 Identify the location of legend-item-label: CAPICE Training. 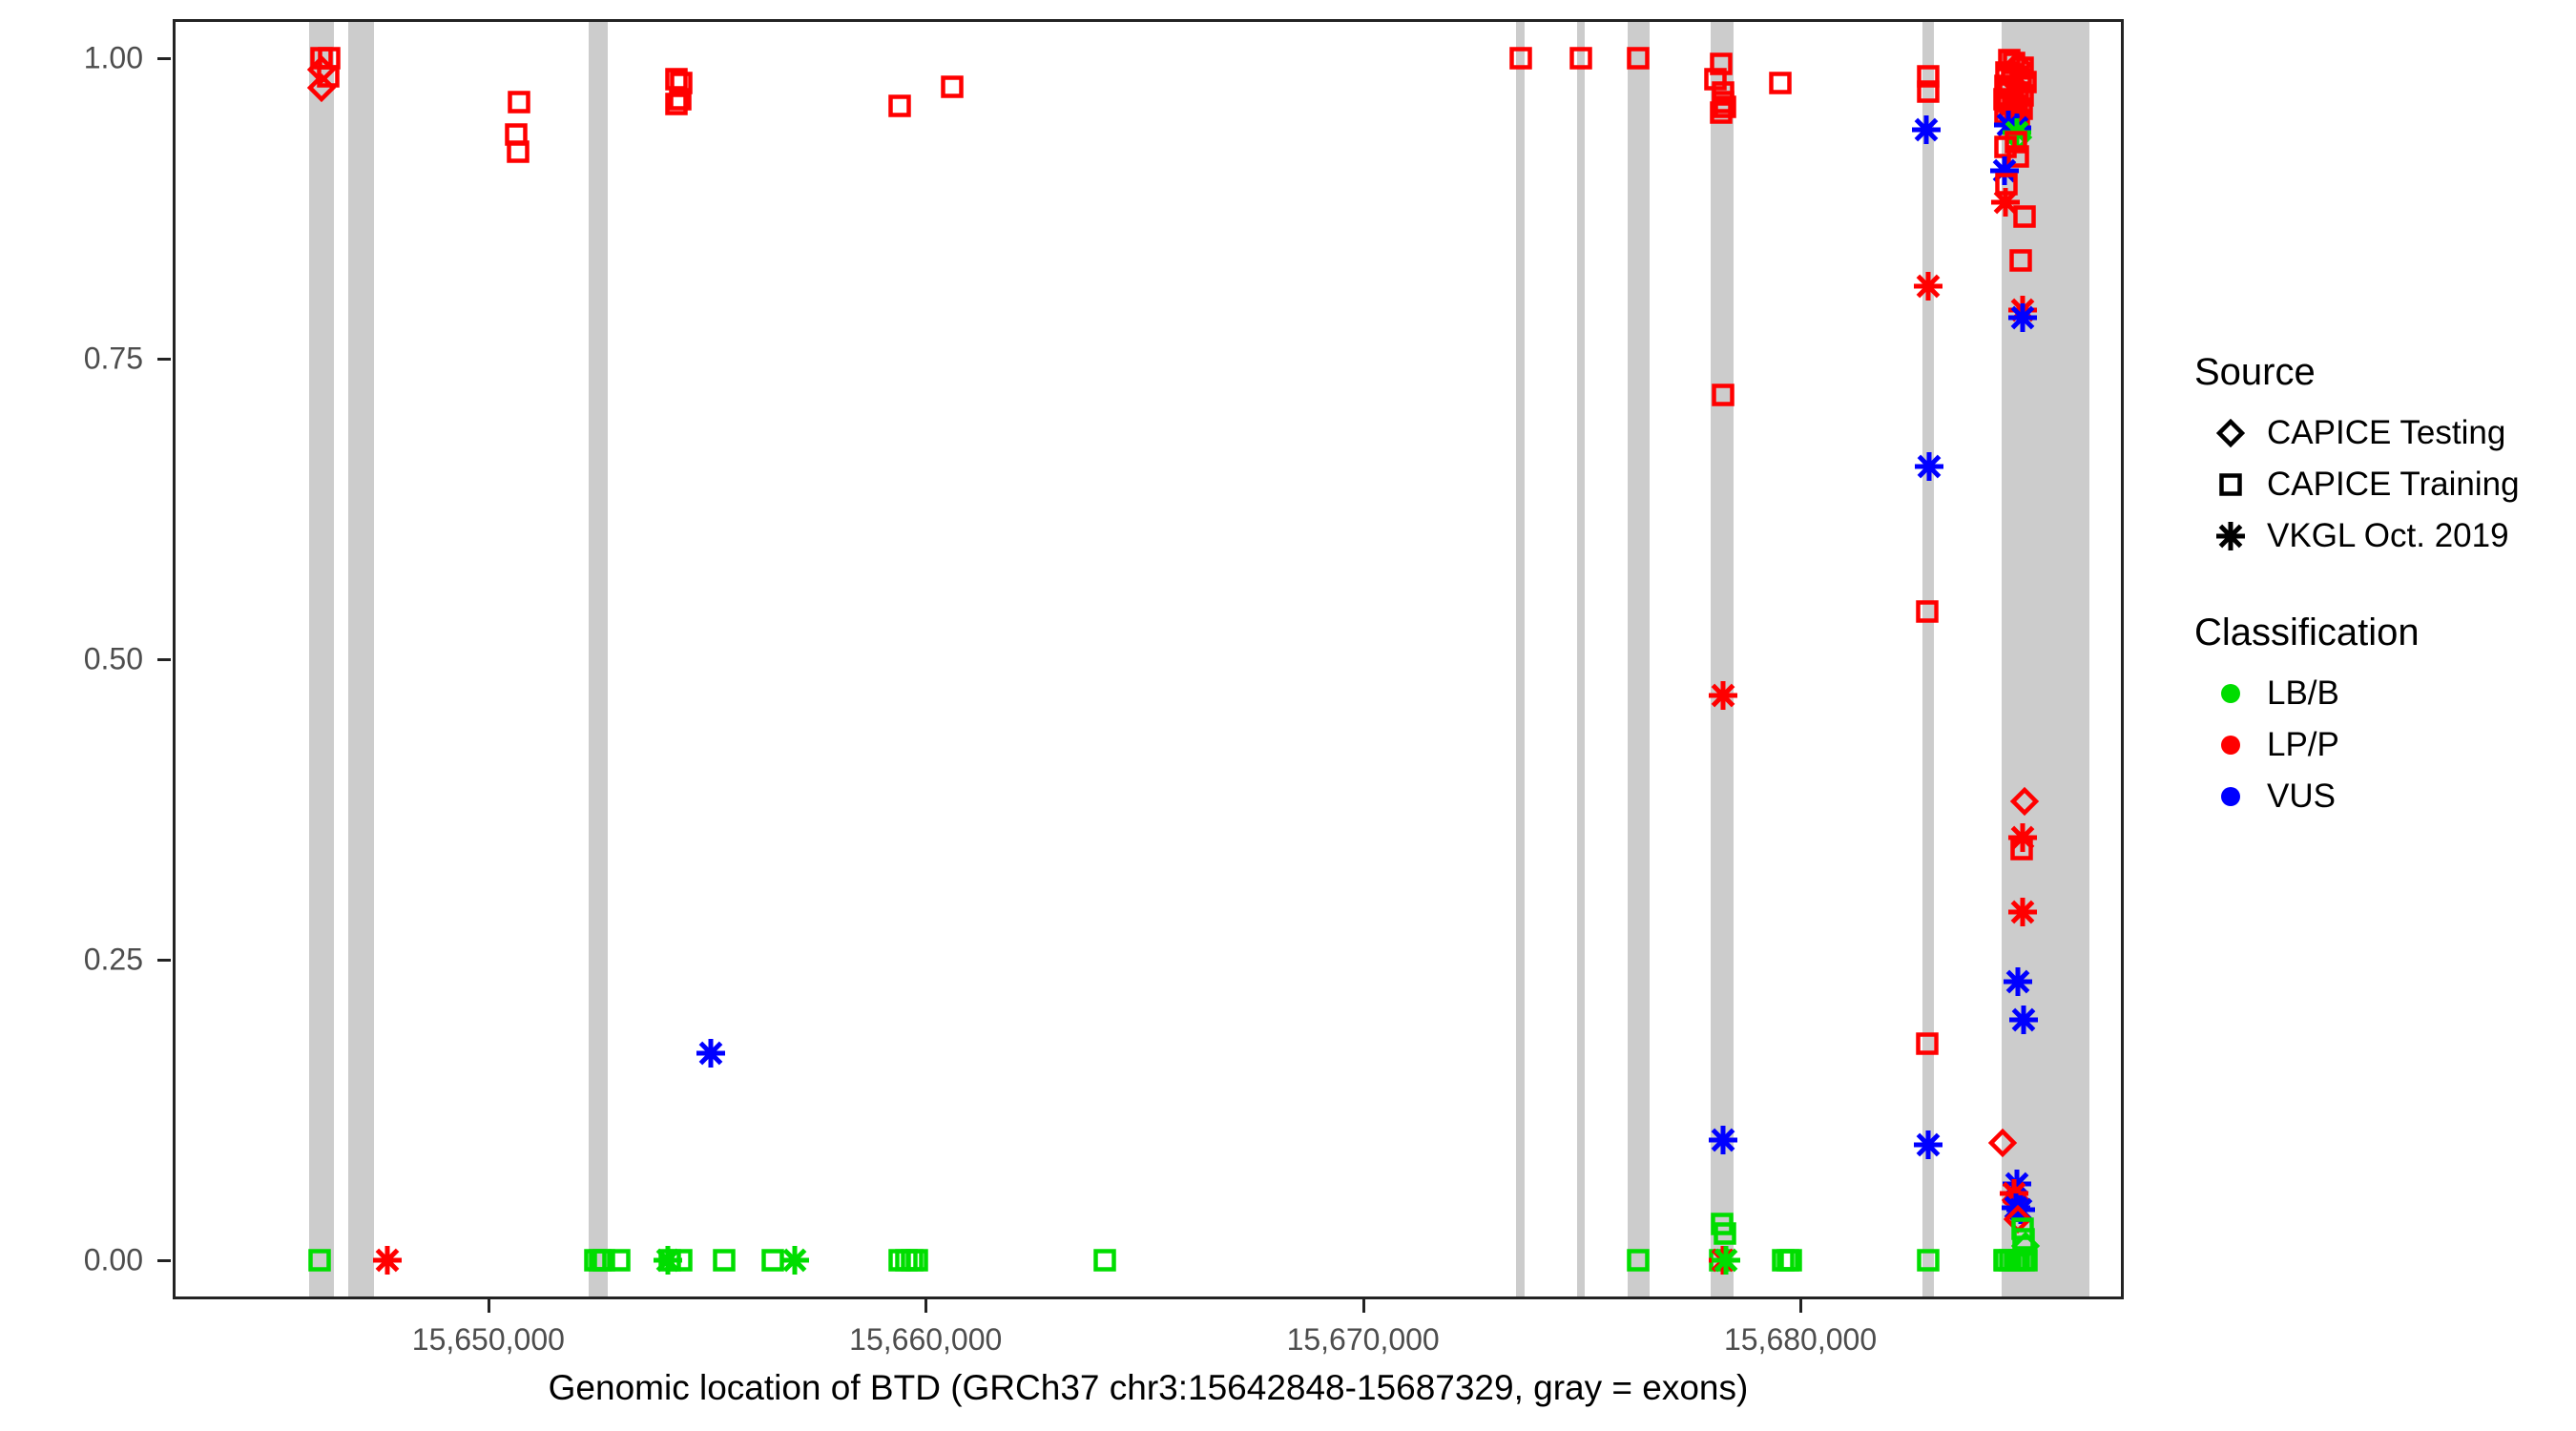
(2393, 484).